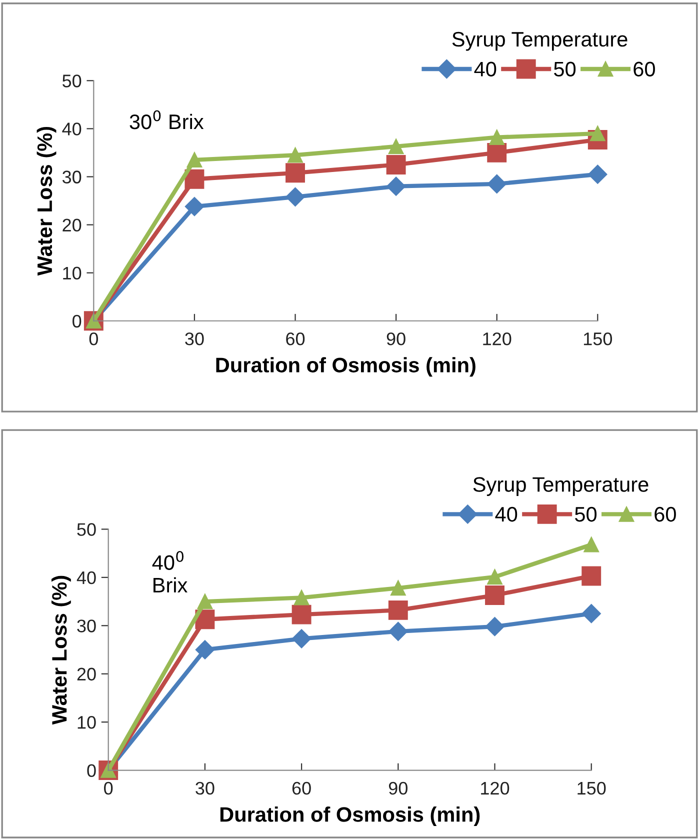 The width and height of the screenshot is (699, 840). Describe the element at coordinates (167, 120) in the screenshot. I see `annotation: 30$^{0}$ Brix` at that location.